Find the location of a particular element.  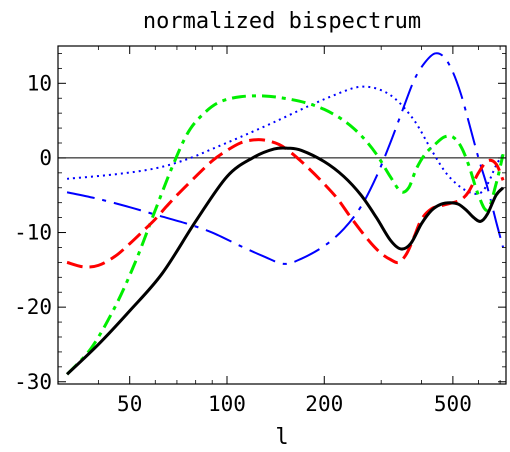

y-tick-label: -30 is located at coordinates (33, 382).